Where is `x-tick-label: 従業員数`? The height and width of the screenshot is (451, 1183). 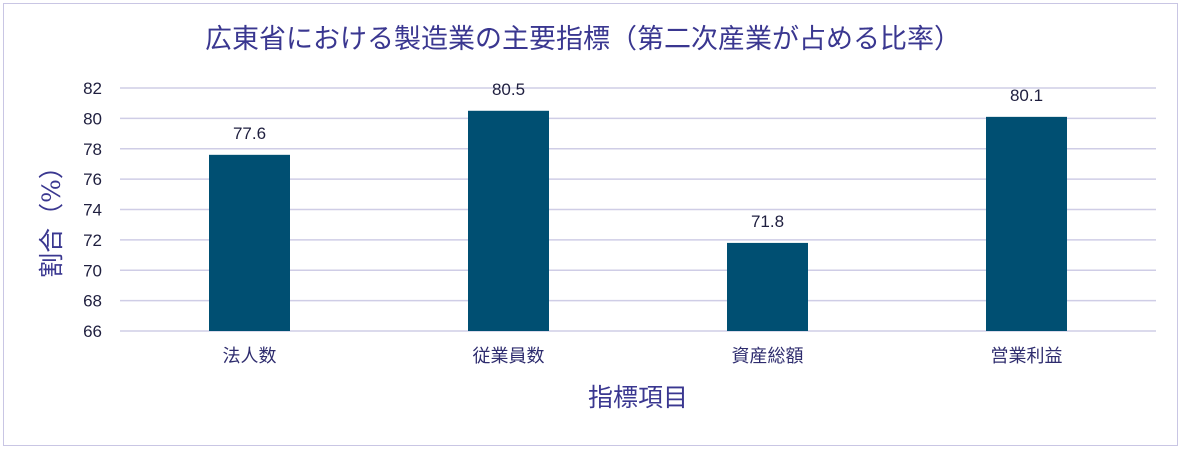
x-tick-label: 従業員数 is located at coordinates (509, 356).